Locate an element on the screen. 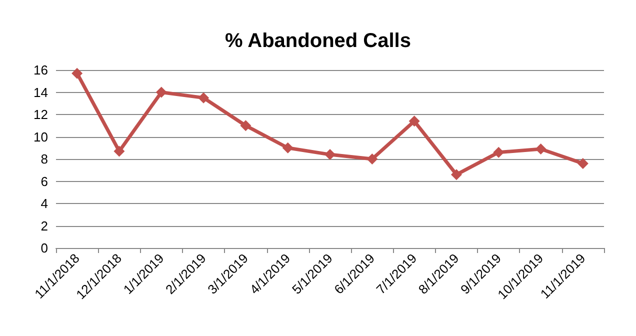 The height and width of the screenshot is (336, 636). y-tick-label: 2 is located at coordinates (44, 226).